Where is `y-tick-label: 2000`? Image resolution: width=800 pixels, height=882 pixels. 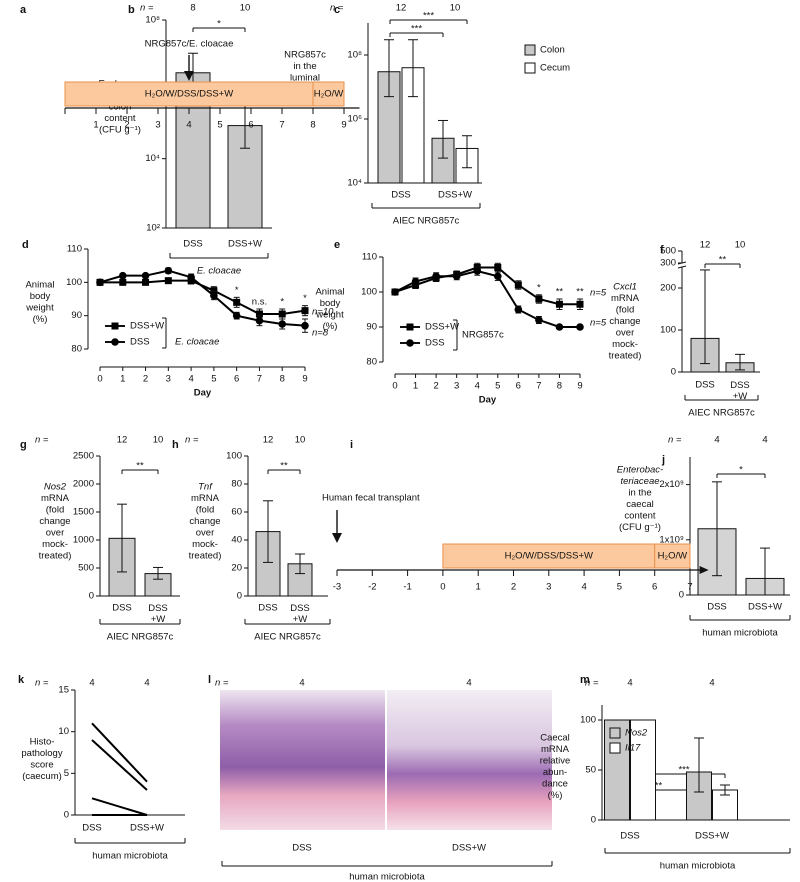 y-tick-label: 2000 is located at coordinates (83, 484).